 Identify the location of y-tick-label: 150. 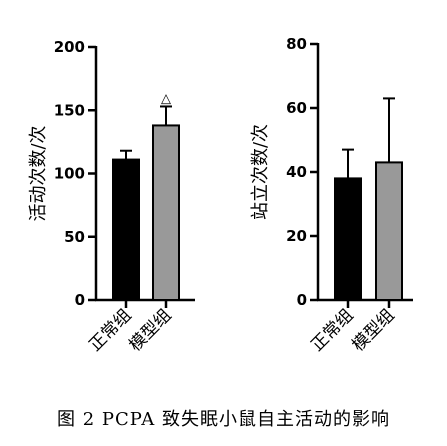
(69, 110).